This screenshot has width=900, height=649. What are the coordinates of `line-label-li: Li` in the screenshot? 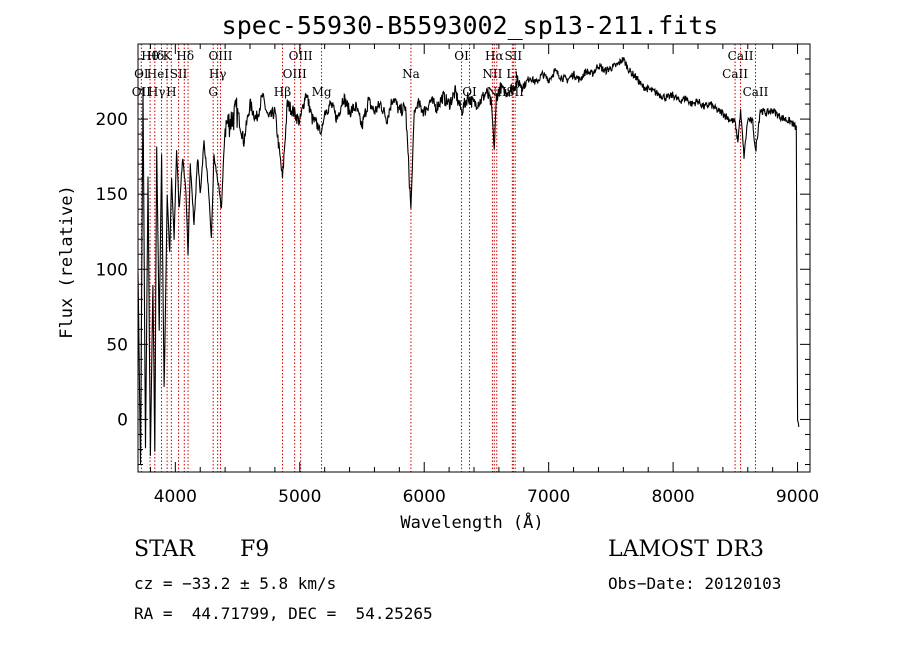 It's located at (512, 74).